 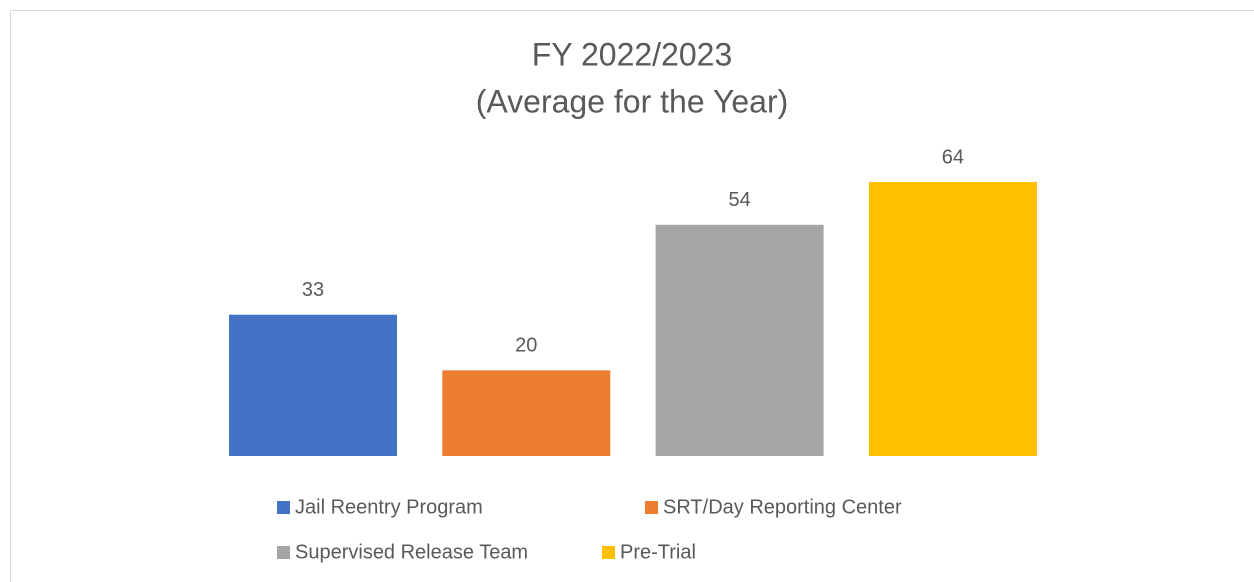 What do you see at coordinates (313, 290) in the screenshot?
I see `data-label: 33` at bounding box center [313, 290].